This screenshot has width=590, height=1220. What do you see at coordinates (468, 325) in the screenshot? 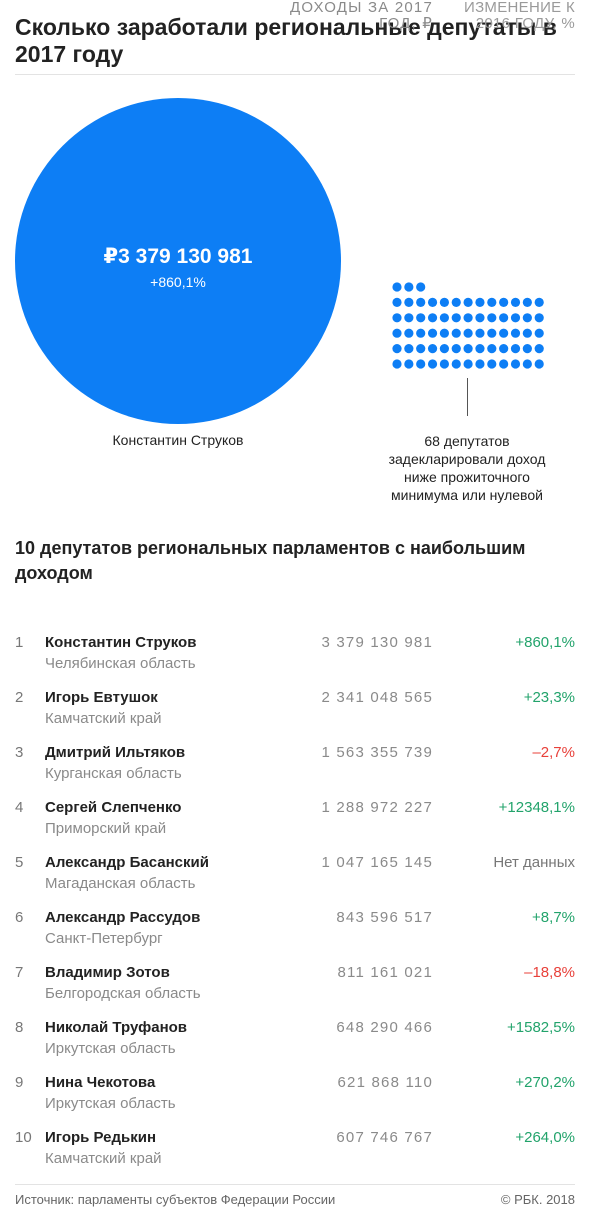
I see `low-income-dots` at bounding box center [468, 325].